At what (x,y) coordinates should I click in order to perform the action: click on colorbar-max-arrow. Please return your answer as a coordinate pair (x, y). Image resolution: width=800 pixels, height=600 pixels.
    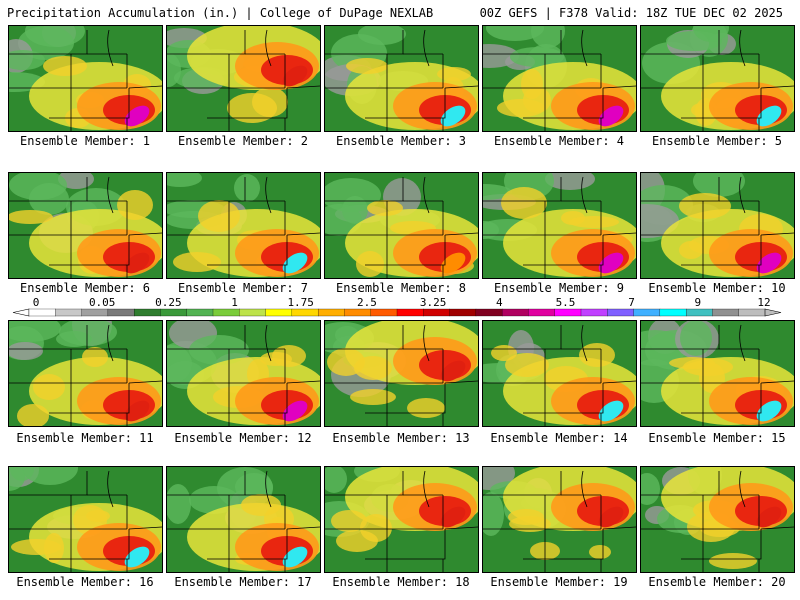
    Looking at the image, I should click on (773, 312).